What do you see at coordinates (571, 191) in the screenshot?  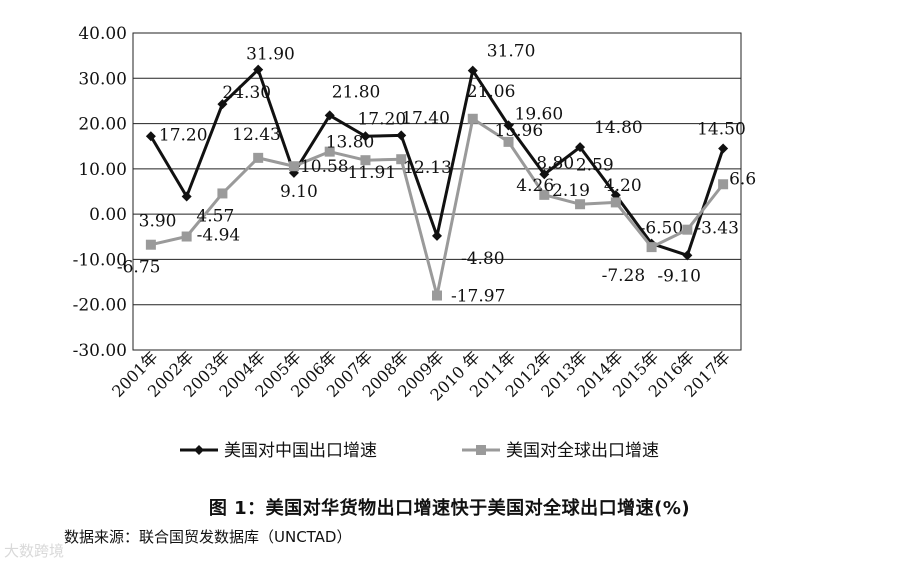 I see `data-label: 2.19` at bounding box center [571, 191].